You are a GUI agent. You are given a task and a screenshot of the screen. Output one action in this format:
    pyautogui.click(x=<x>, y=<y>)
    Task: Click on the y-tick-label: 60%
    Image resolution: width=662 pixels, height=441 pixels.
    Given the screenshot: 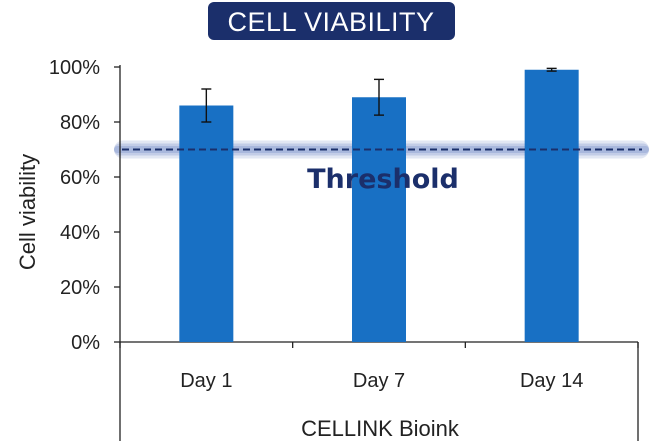 What is the action you would take?
    pyautogui.click(x=80, y=178)
    